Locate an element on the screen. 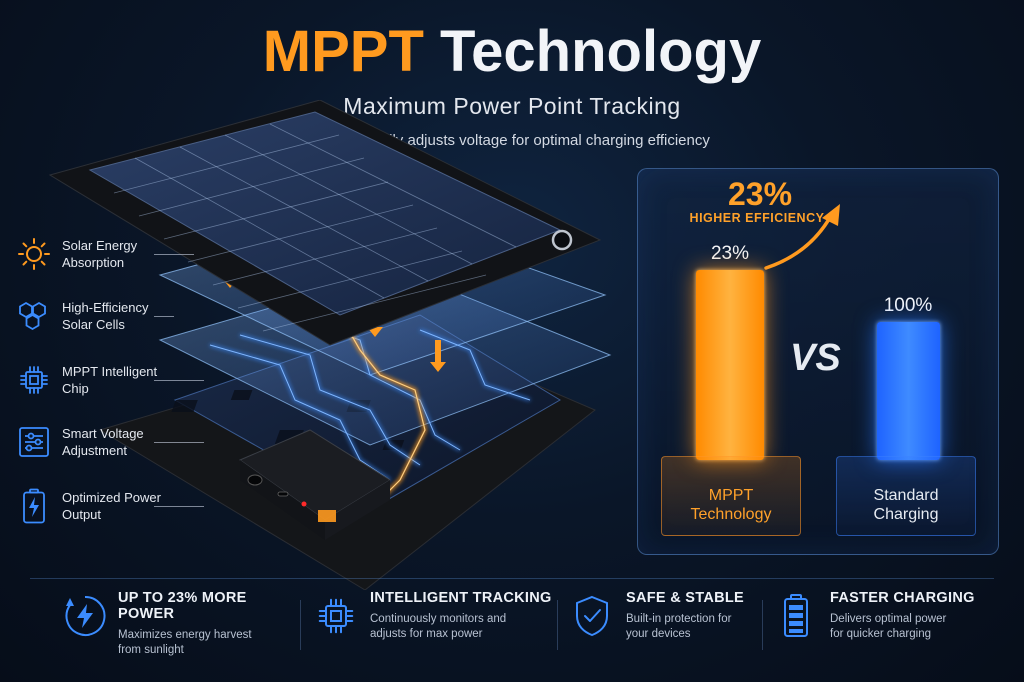  layer-item-power-output: Optimized Power Output is located at coordinates (109, 506).